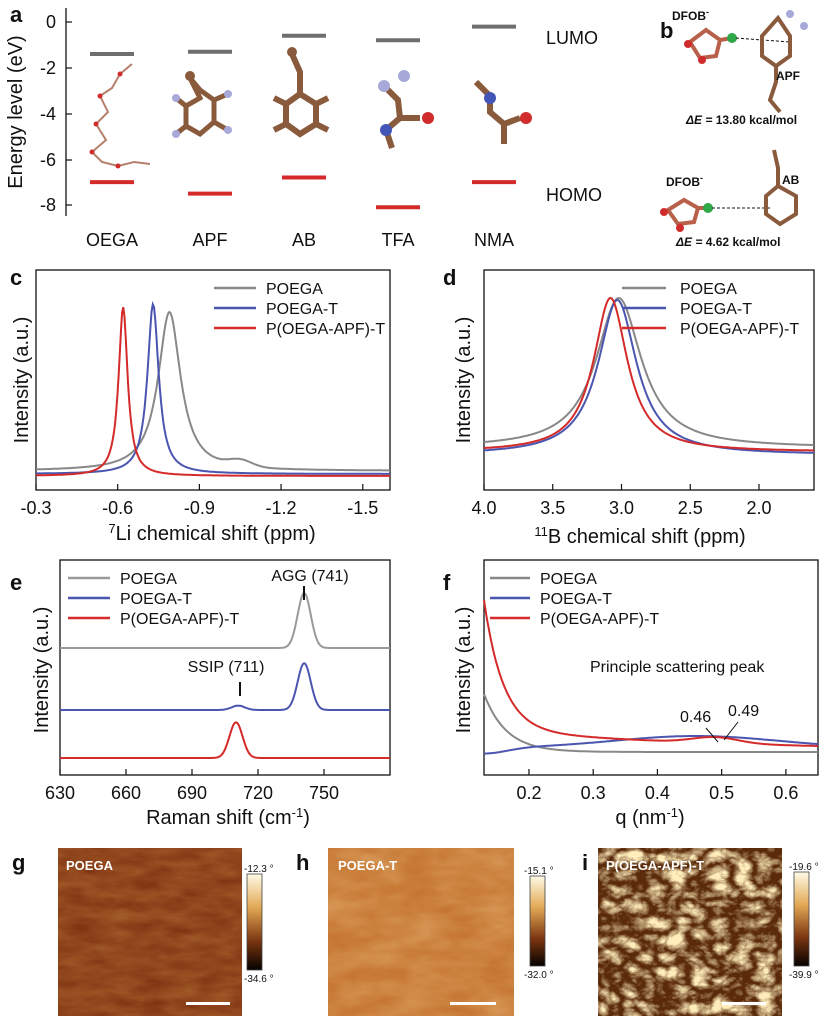  What do you see at coordinates (784, 62) in the screenshot?
I see `apf-molecule-icon` at bounding box center [784, 62].